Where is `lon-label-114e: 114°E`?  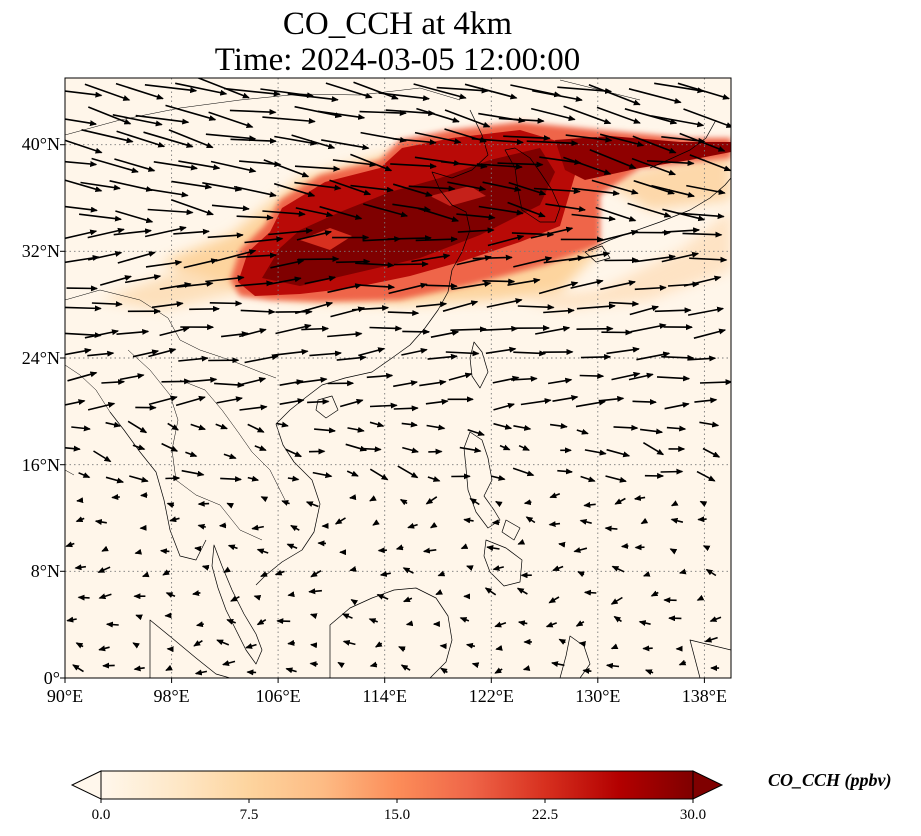
lon-label-114e: 114°E is located at coordinates (384, 696).